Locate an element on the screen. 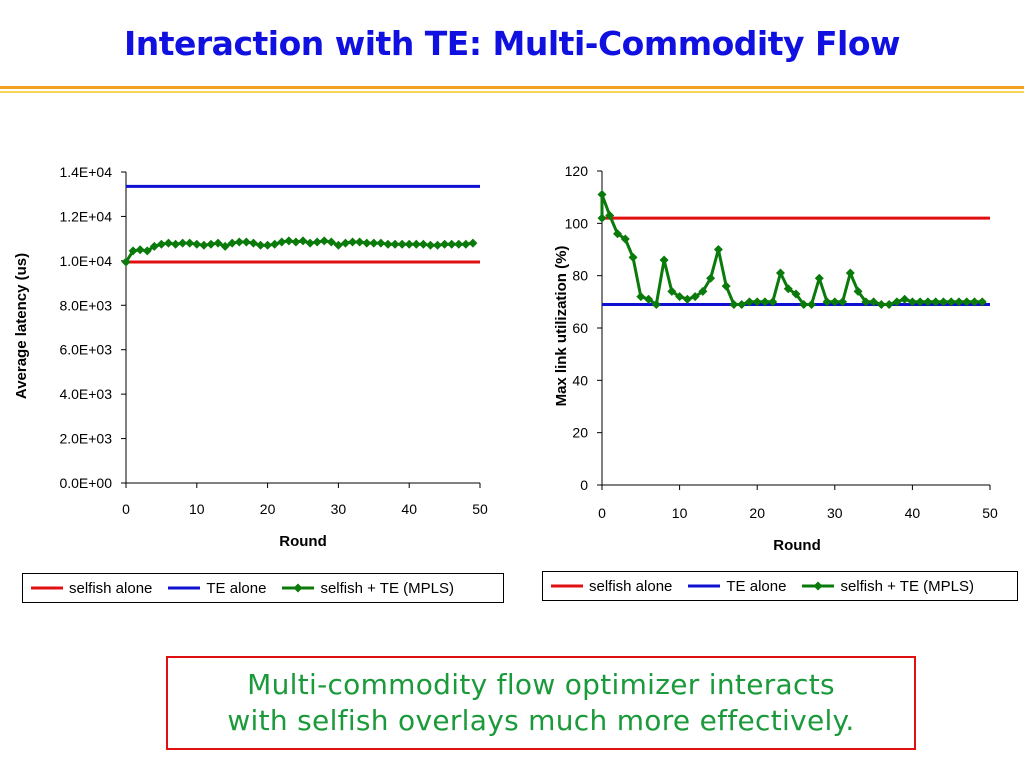  y-tick-label: 20 is located at coordinates (580, 433).